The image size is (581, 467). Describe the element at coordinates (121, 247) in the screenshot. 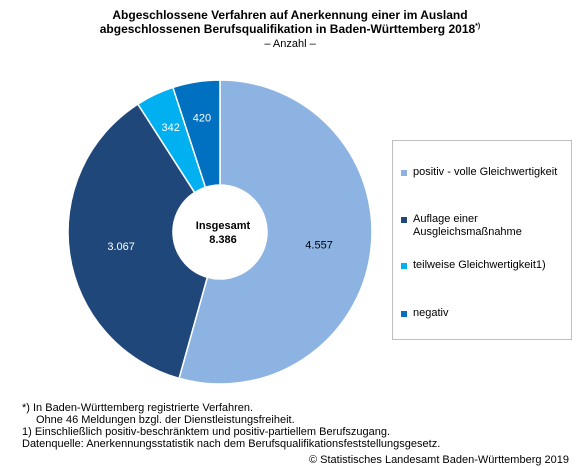

I see `value-label: 3.067` at that location.